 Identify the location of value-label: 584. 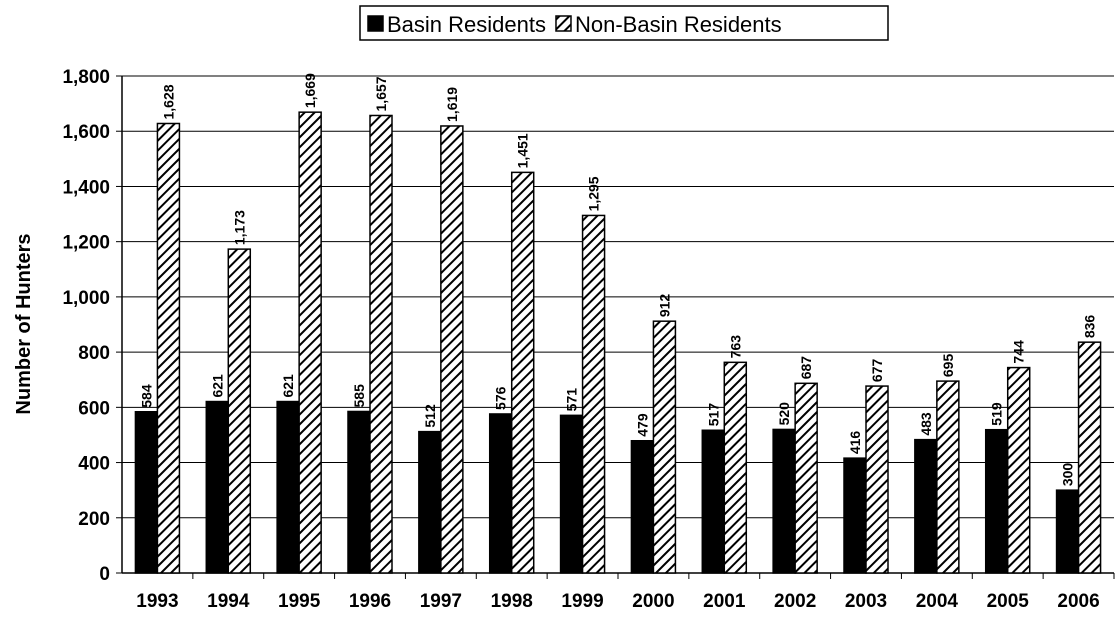
(146, 396).